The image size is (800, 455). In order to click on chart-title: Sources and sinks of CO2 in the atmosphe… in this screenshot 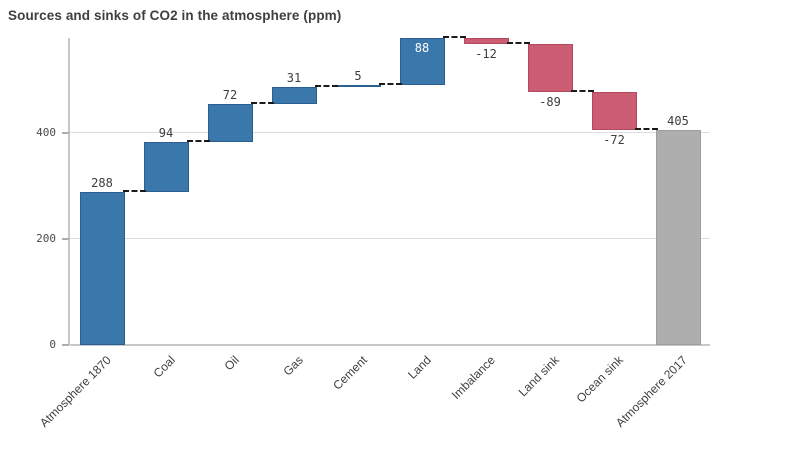, I will do `click(175, 15)`.